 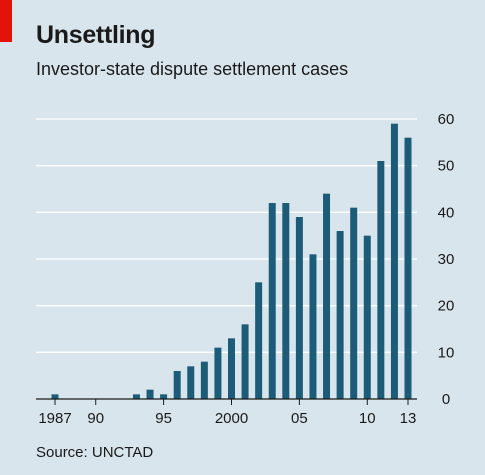 What do you see at coordinates (164, 396) in the screenshot?
I see `bar-1995` at bounding box center [164, 396].